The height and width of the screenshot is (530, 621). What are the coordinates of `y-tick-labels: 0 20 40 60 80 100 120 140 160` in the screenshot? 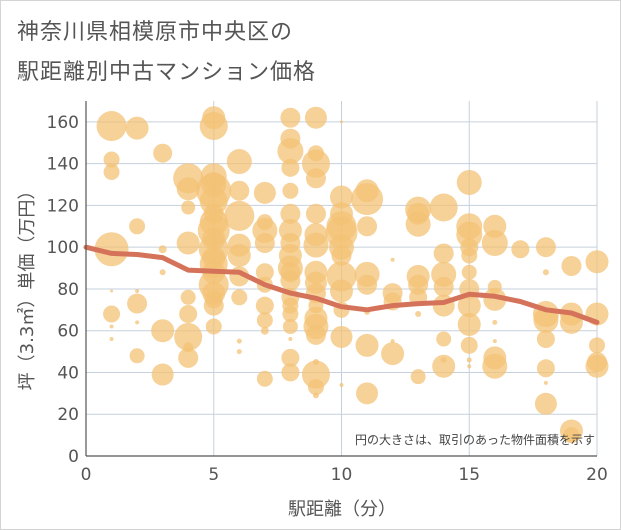 It's located at (63, 290).